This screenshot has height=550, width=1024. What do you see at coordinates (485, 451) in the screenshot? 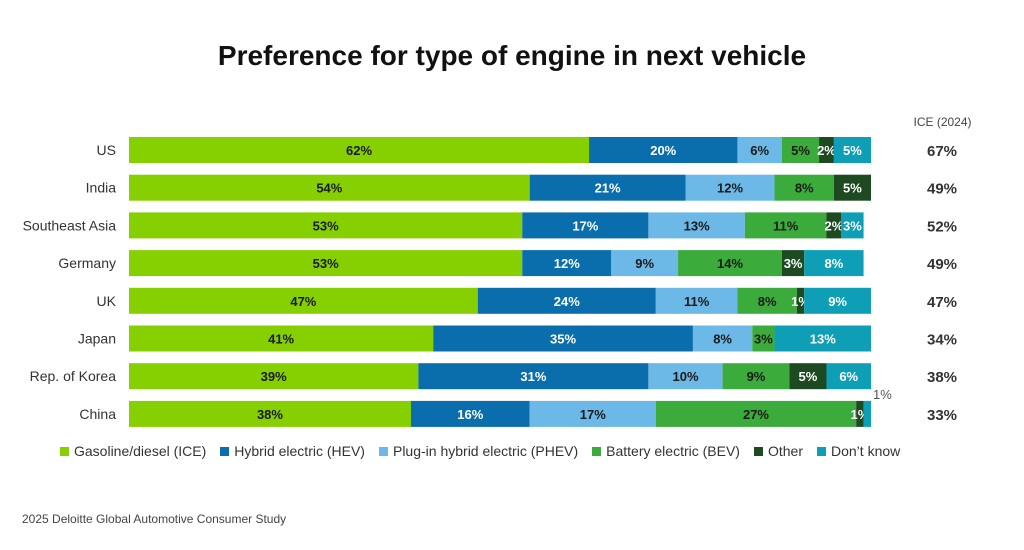
I see `legend-label: Plug-in hybrid electric (PHEV)` at bounding box center [485, 451].